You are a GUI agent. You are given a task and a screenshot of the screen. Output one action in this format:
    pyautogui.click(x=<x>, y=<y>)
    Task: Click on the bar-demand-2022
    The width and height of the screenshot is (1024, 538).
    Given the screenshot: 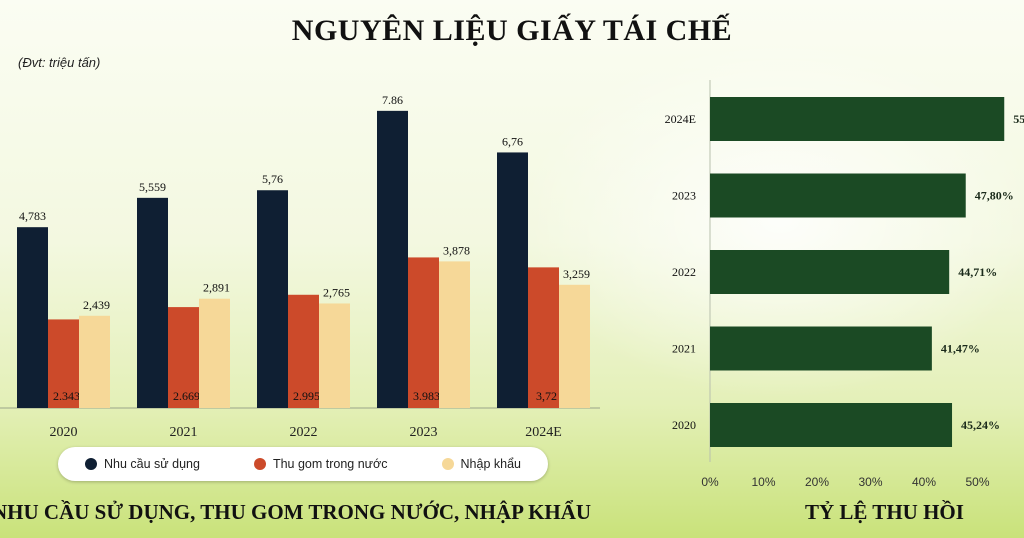 What is the action you would take?
    pyautogui.click(x=272, y=299)
    